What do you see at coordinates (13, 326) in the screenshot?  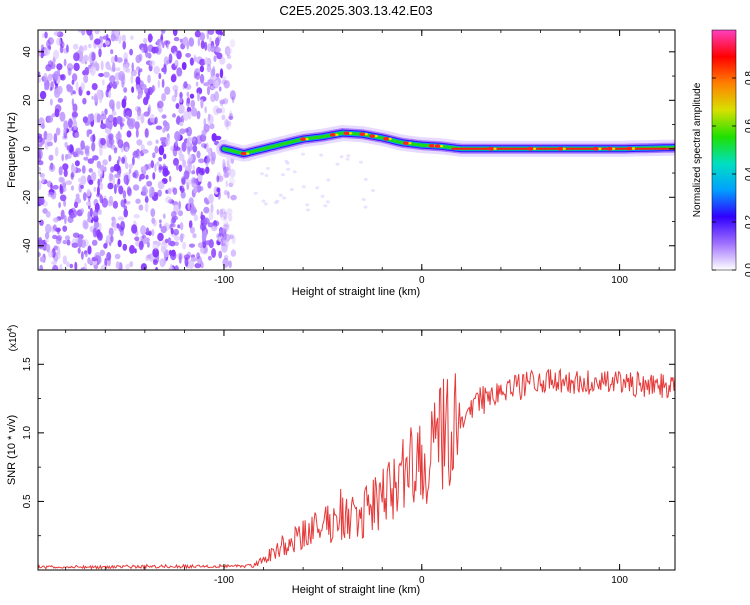 I see `snr-multiplier-close: )` at bounding box center [13, 326].